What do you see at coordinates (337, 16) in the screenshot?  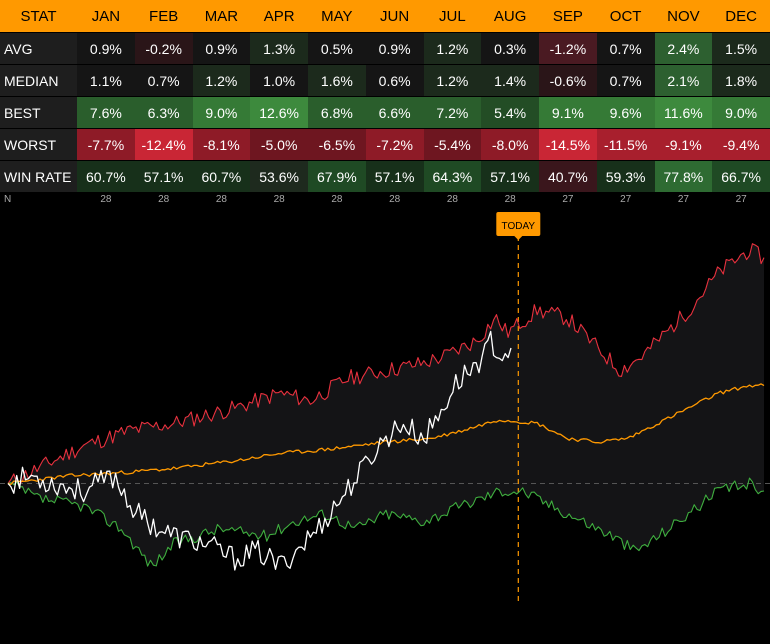 I see `header-may: MAY` at bounding box center [337, 16].